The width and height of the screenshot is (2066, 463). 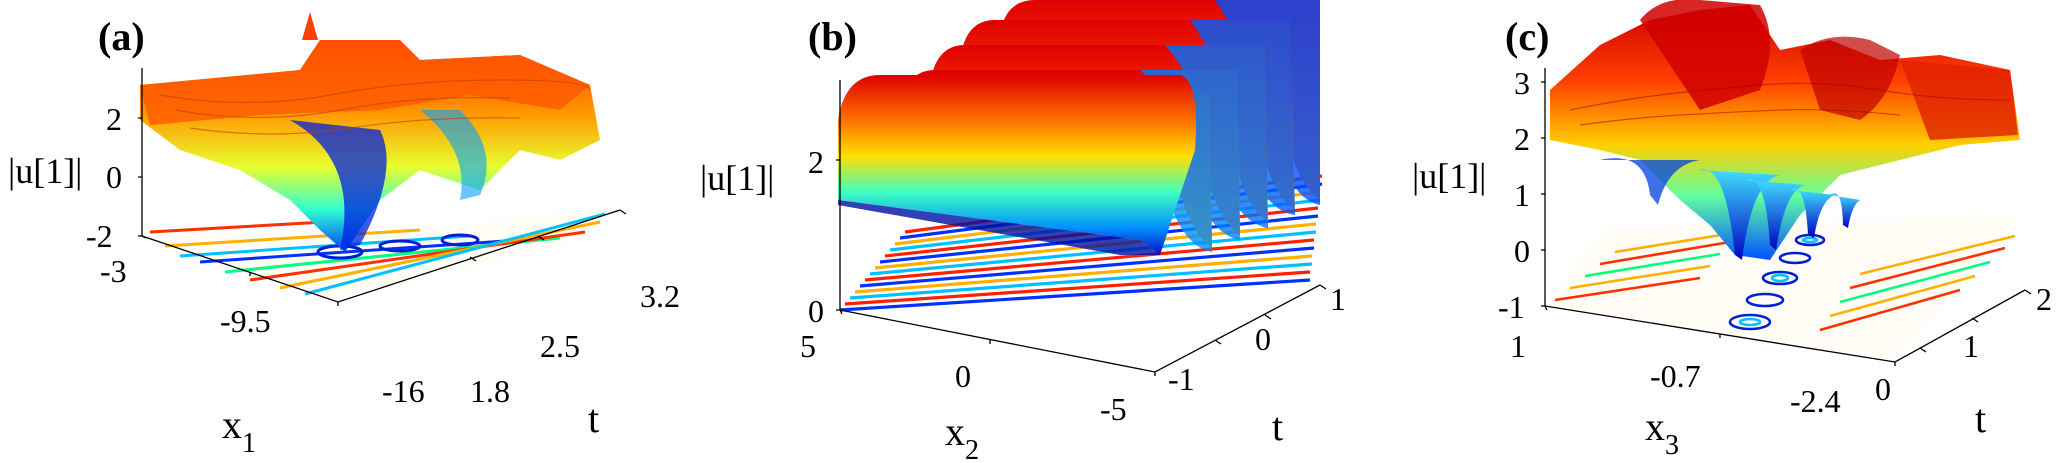 What do you see at coordinates (808, 346) in the screenshot?
I see `x-tick-b-0: 5` at bounding box center [808, 346].